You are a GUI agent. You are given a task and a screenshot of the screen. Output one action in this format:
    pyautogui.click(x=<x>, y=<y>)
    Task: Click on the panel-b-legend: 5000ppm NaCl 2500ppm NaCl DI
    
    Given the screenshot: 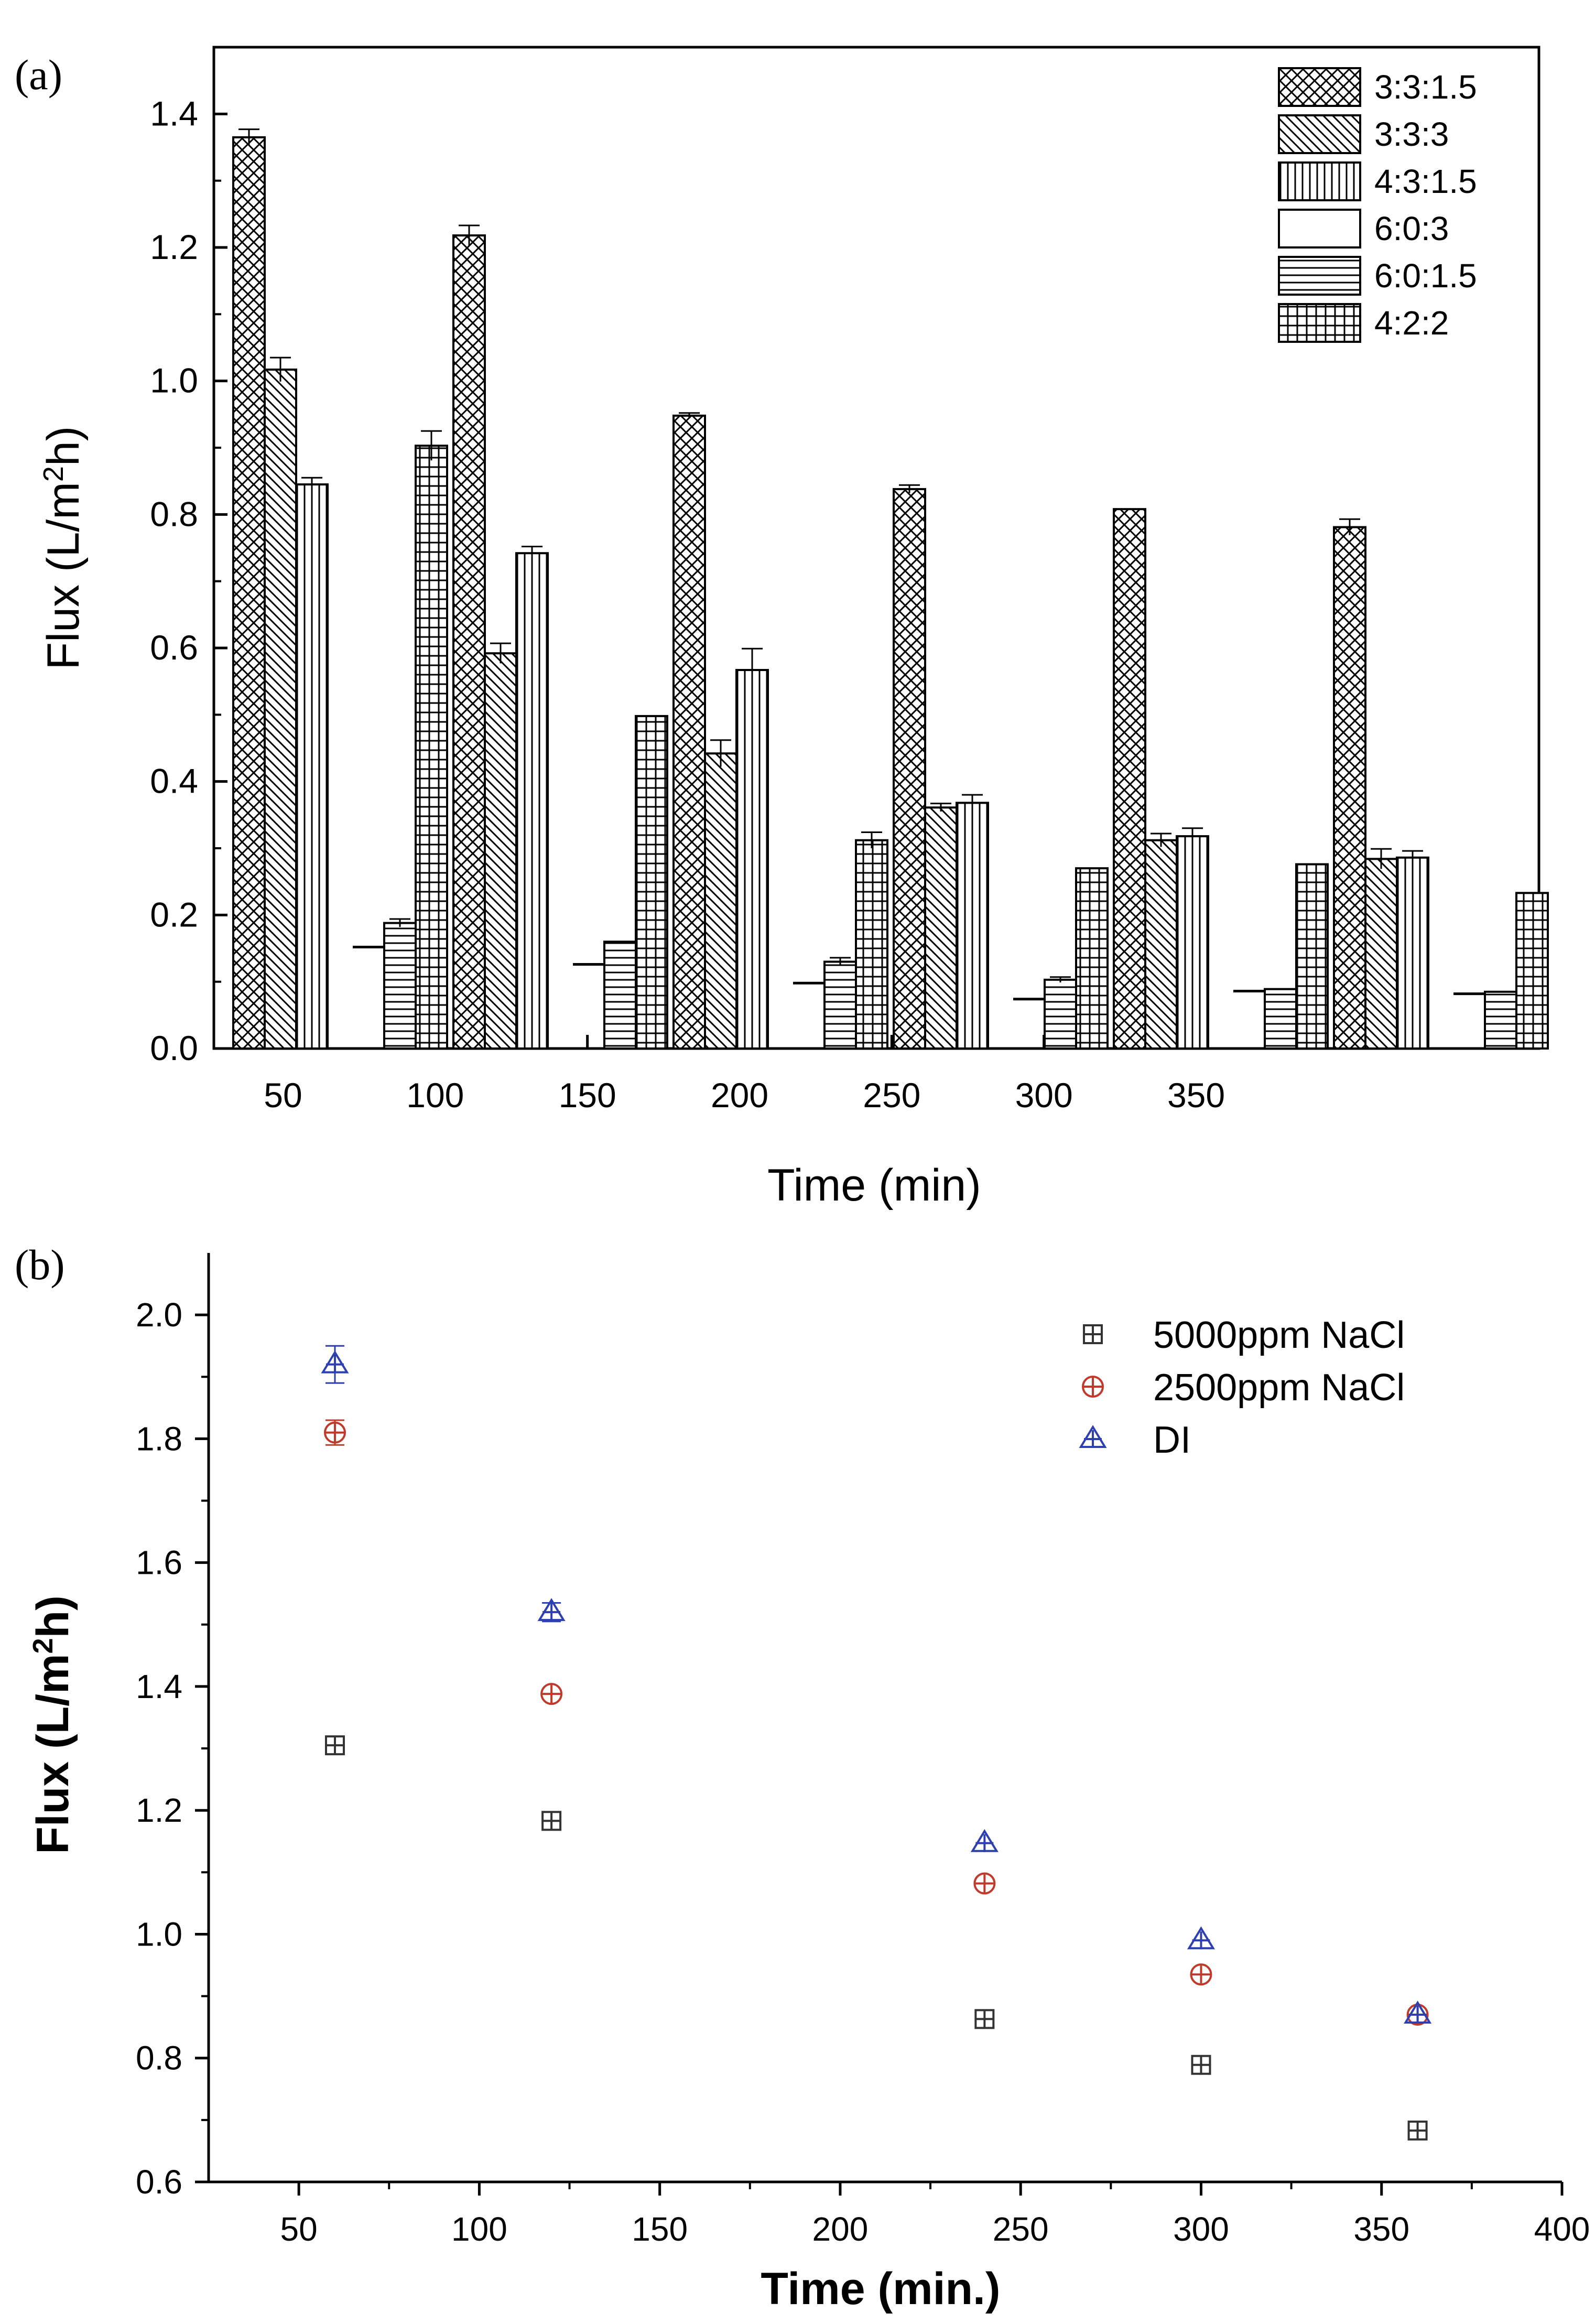 What is the action you would take?
    pyautogui.click(x=1242, y=1387)
    